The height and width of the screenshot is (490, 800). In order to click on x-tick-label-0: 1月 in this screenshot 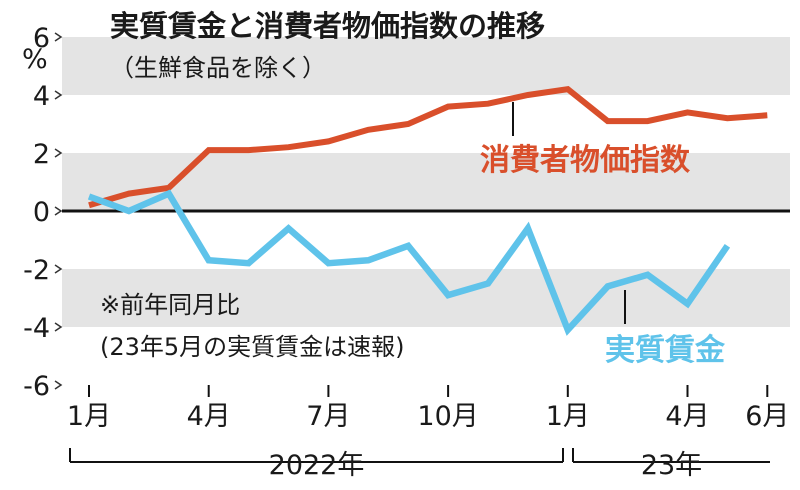, I will do `click(89, 416)`.